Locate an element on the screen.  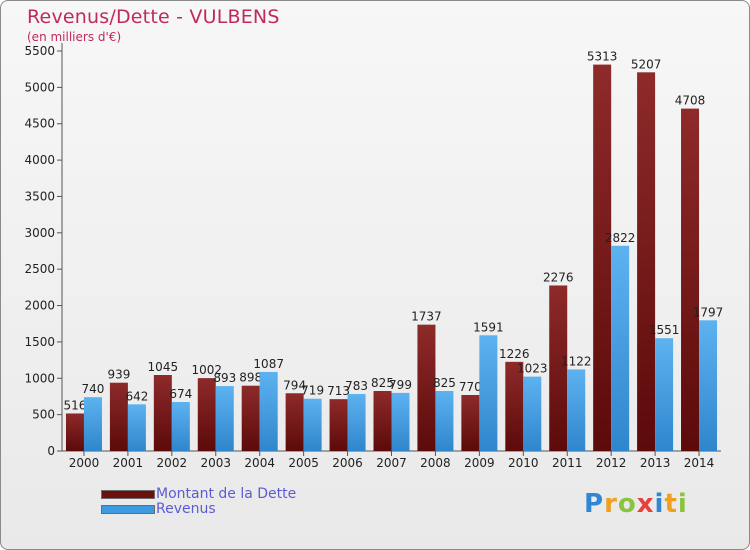
data-label: 5207 is located at coordinates (646, 64).